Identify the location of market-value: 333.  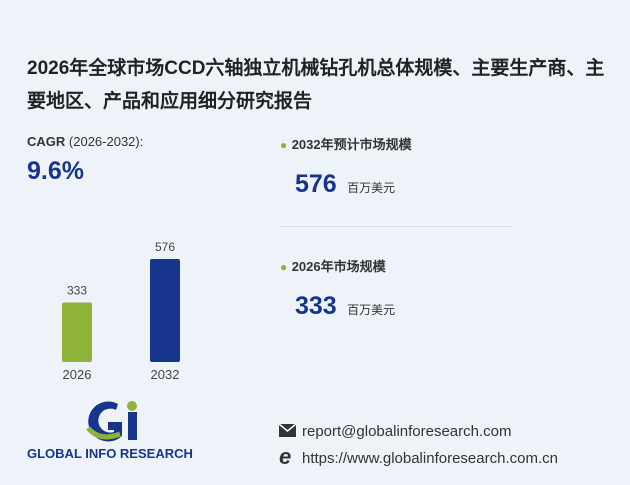
(316, 306).